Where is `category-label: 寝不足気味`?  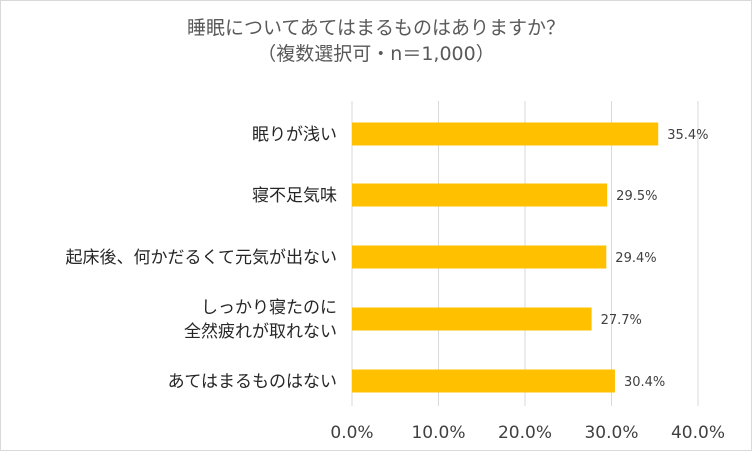 category-label: 寝不足気味 is located at coordinates (294, 195).